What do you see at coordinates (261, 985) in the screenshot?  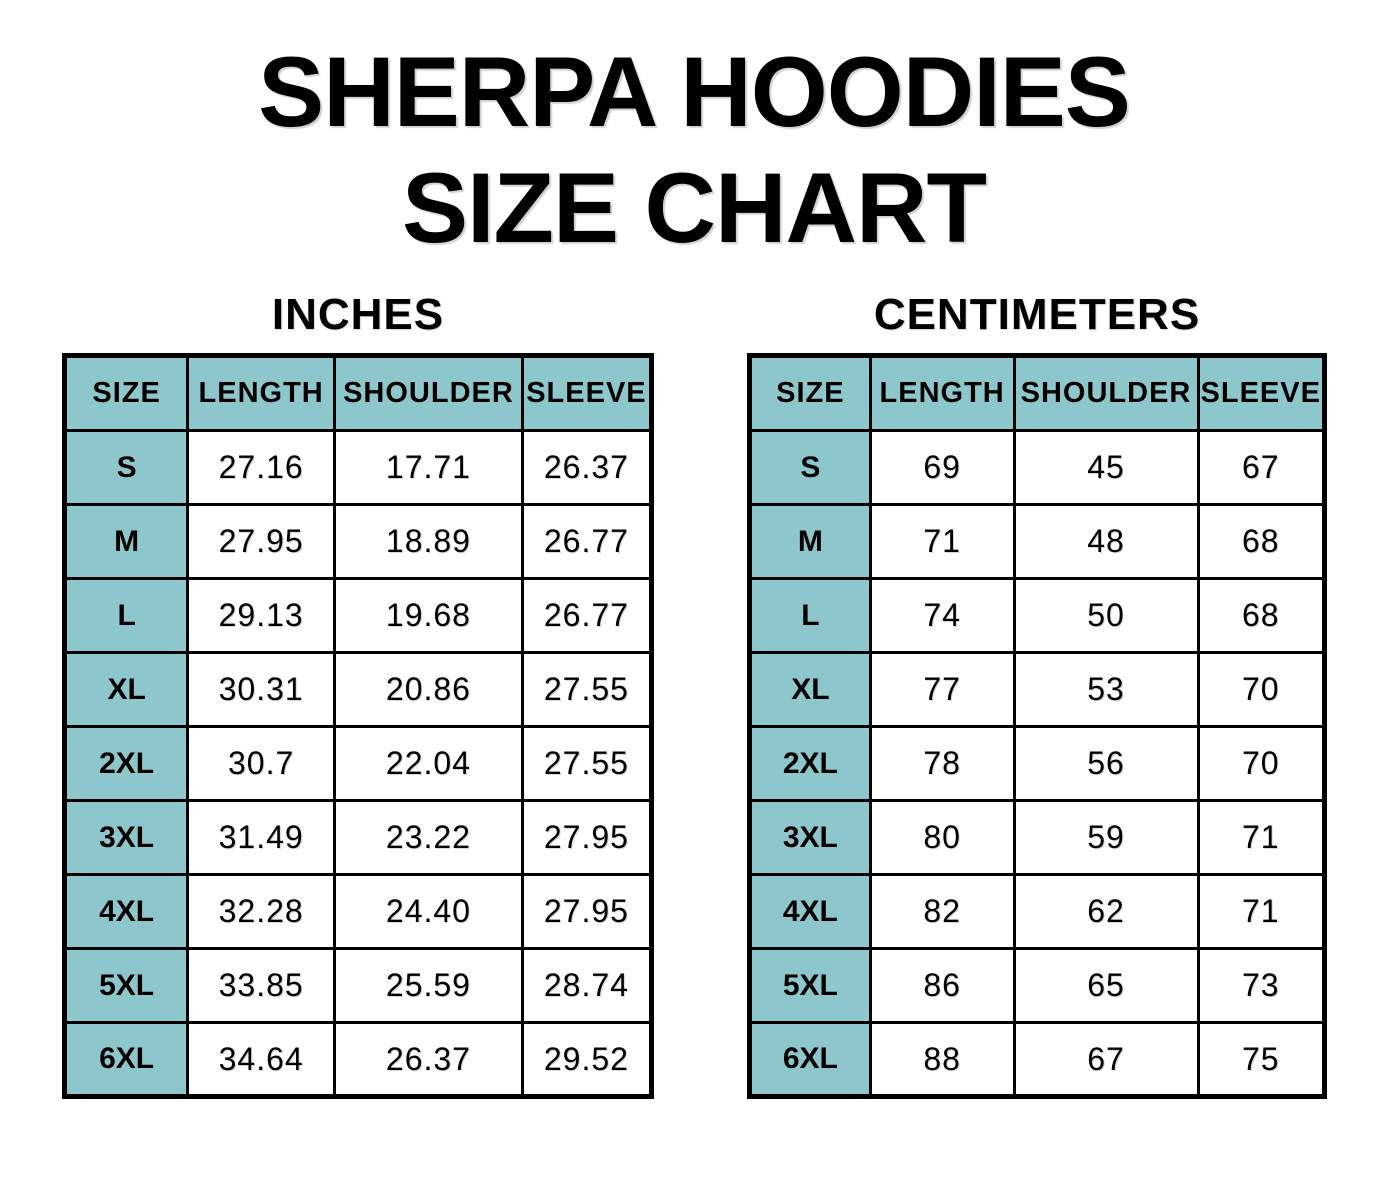 I see `value-cell: 33.85` at bounding box center [261, 985].